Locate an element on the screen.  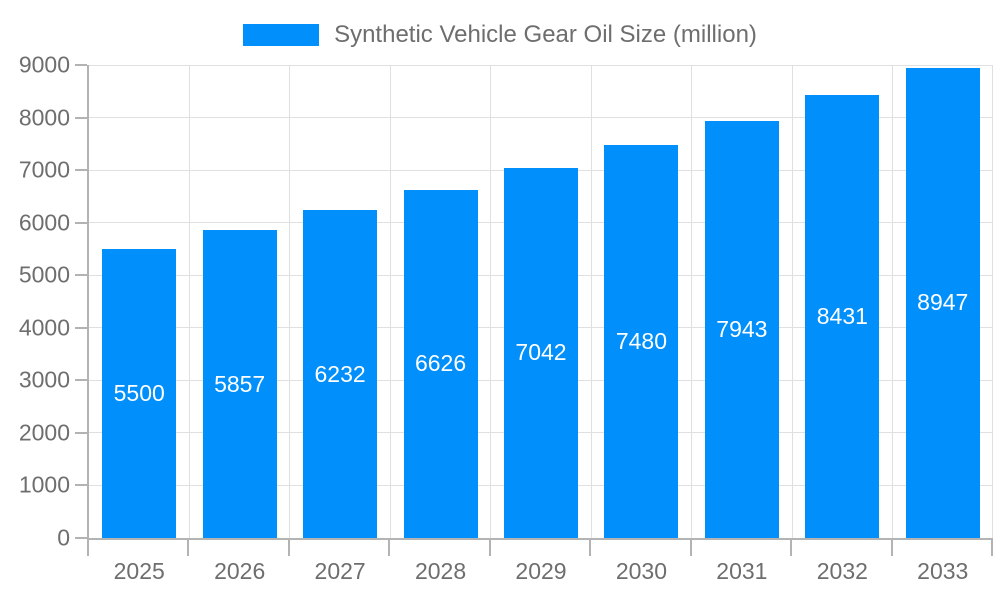
bar-2025: 5500 is located at coordinates (139, 393).